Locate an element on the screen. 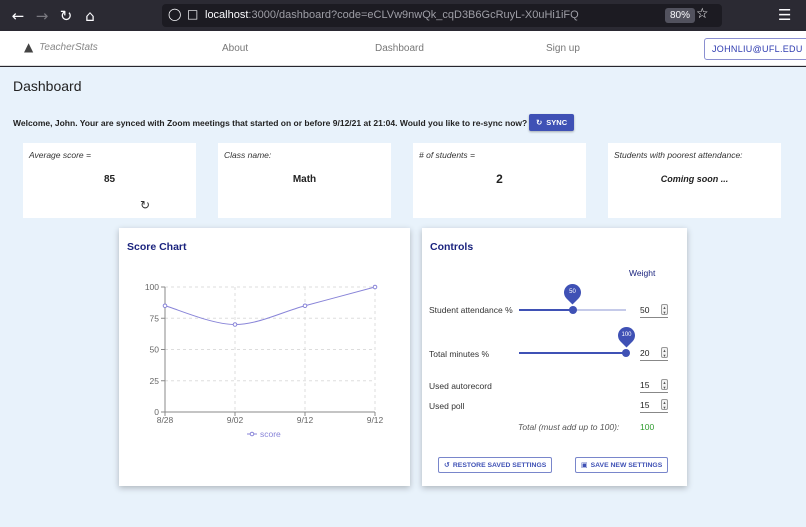 Image resolution: width=806 pixels, height=527 pixels. reload-icon: ↻ is located at coordinates (66, 16).